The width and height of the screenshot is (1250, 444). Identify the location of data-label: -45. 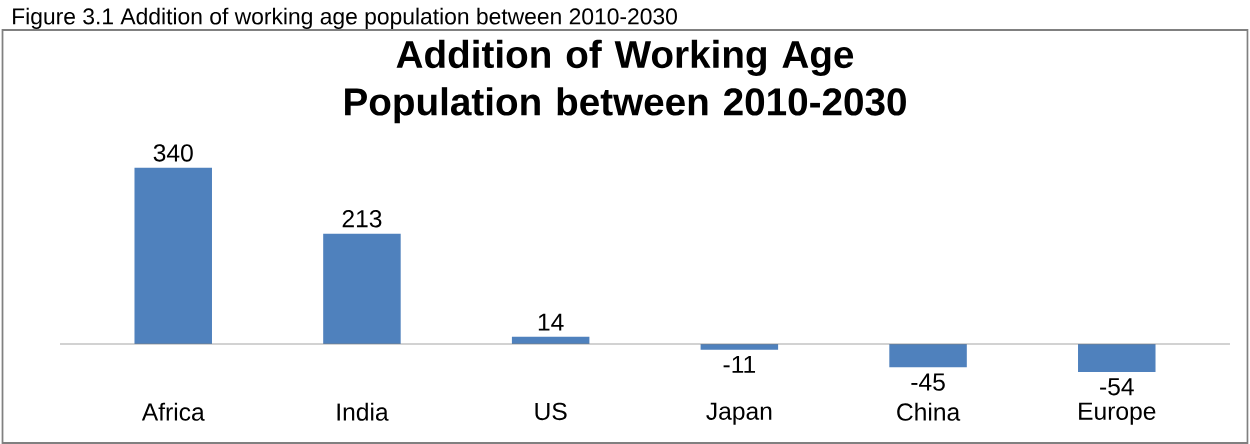
(928, 382).